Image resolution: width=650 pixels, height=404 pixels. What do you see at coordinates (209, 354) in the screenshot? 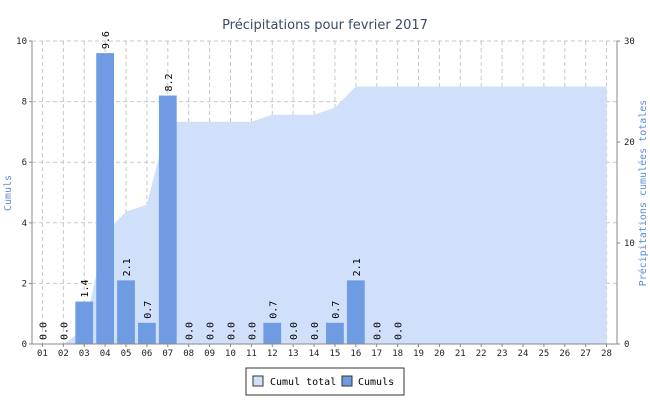
I see `x-tick-09: 09` at bounding box center [209, 354].